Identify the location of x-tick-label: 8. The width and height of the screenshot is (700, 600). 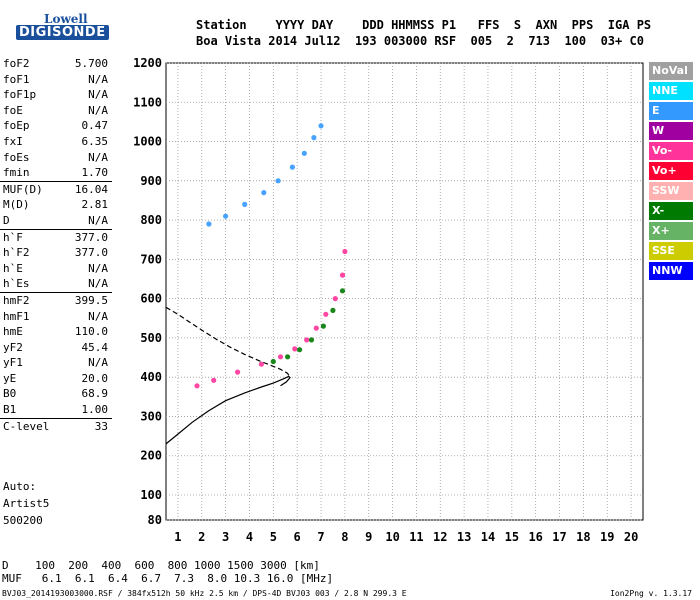
(344, 537).